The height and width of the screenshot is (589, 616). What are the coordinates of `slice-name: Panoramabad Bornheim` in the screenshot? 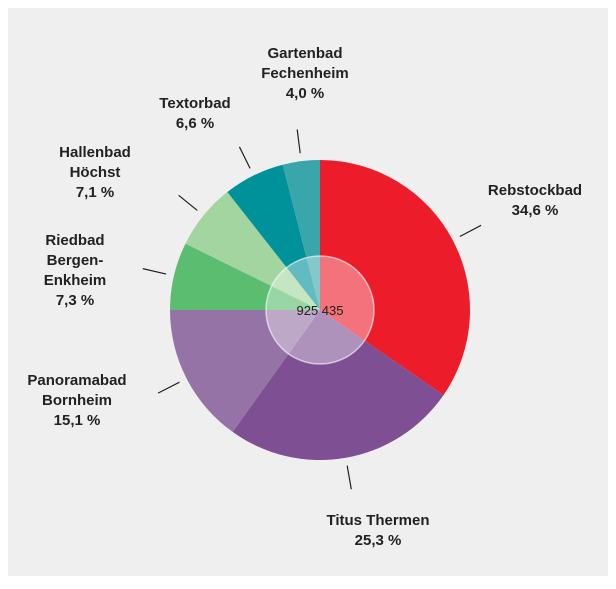 It's located at (76, 390).